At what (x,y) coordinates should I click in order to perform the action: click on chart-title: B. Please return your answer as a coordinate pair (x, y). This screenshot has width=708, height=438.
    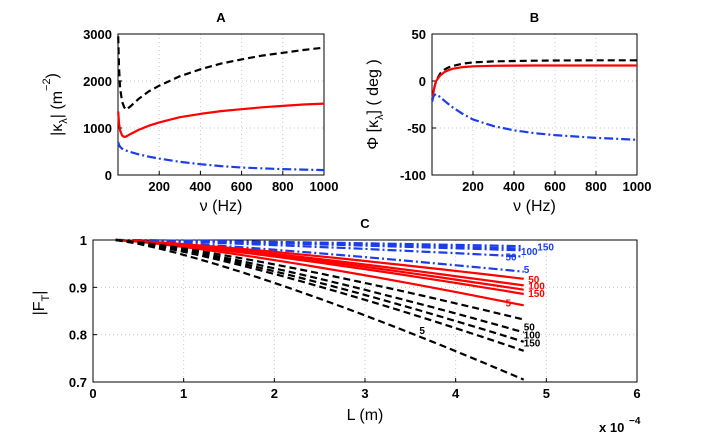
    Looking at the image, I should click on (534, 17).